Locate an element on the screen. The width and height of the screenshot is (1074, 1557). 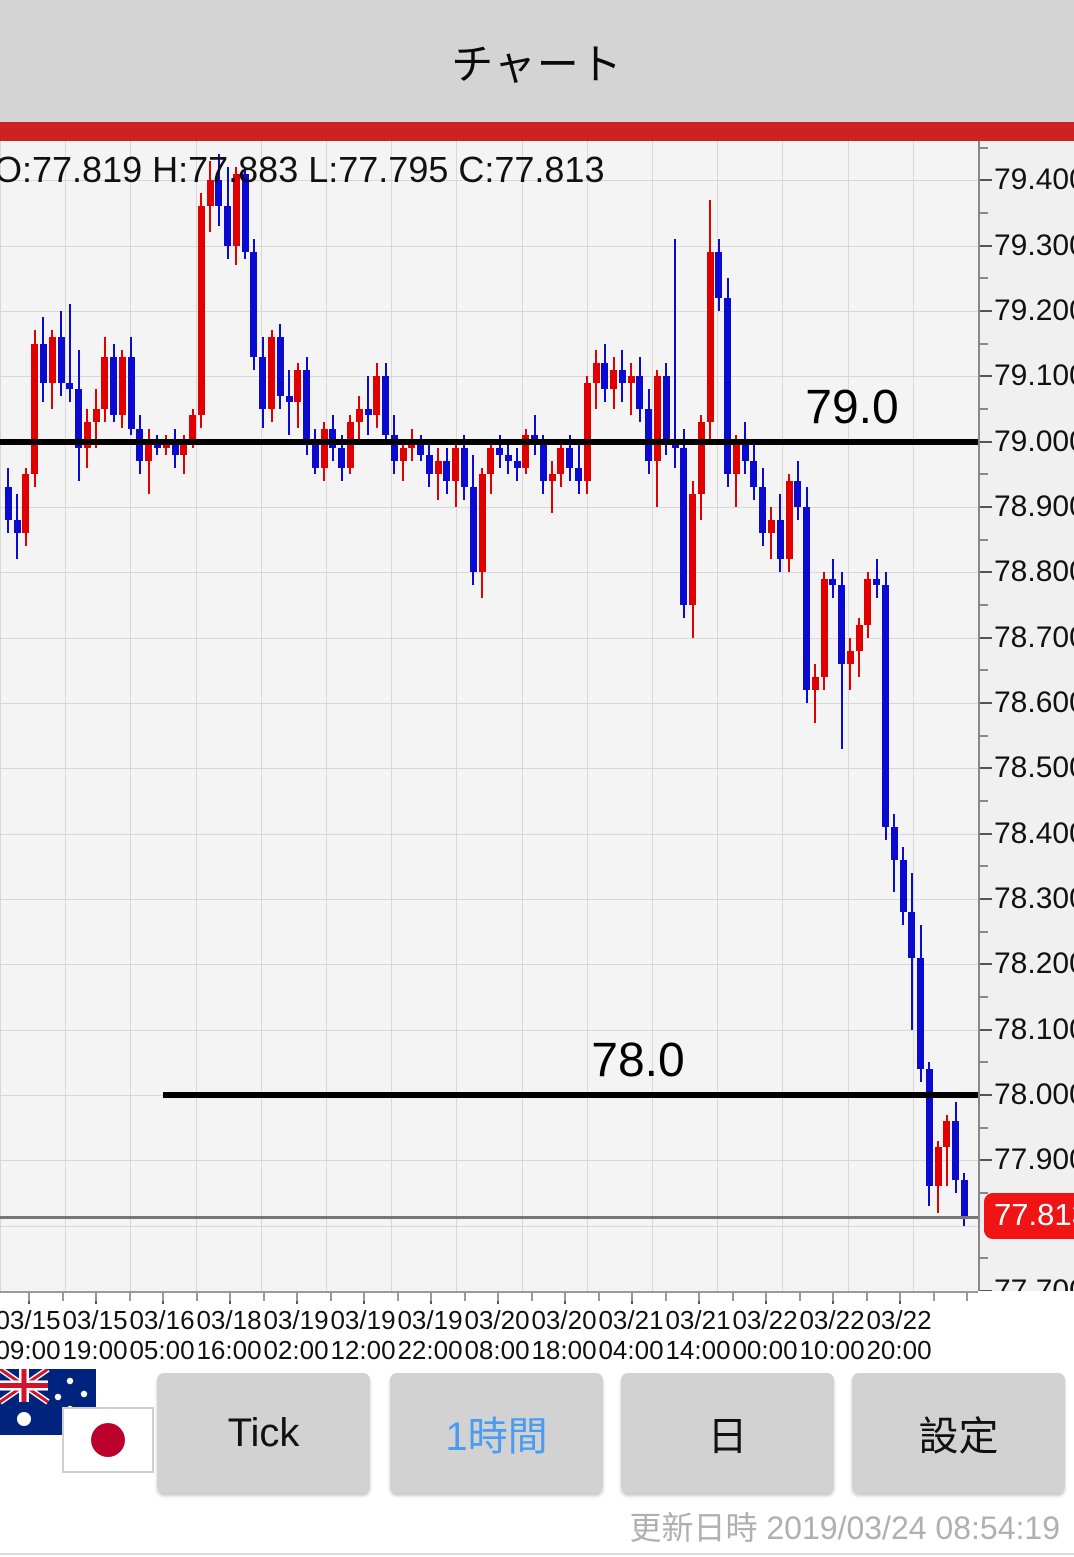
currency-pair-flags is located at coordinates (77, 1431).